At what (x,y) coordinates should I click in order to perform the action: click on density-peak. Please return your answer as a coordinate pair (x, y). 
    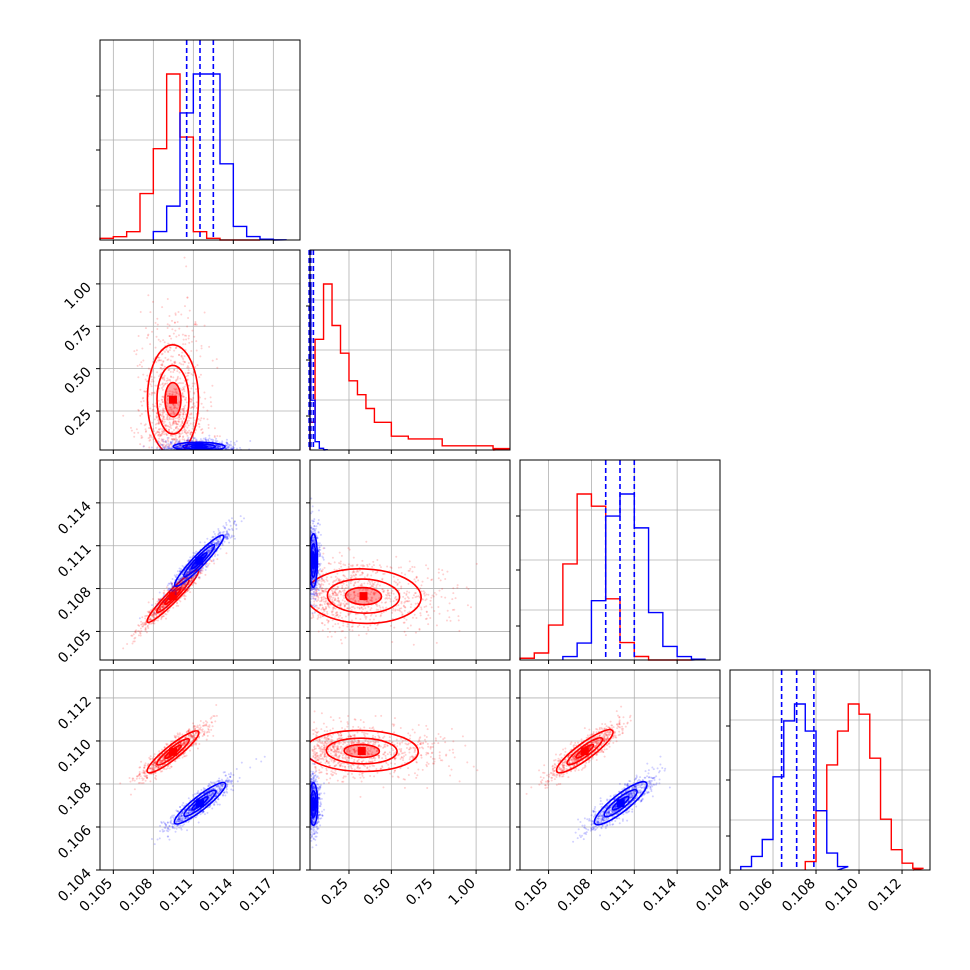
    Looking at the image, I should click on (199, 560).